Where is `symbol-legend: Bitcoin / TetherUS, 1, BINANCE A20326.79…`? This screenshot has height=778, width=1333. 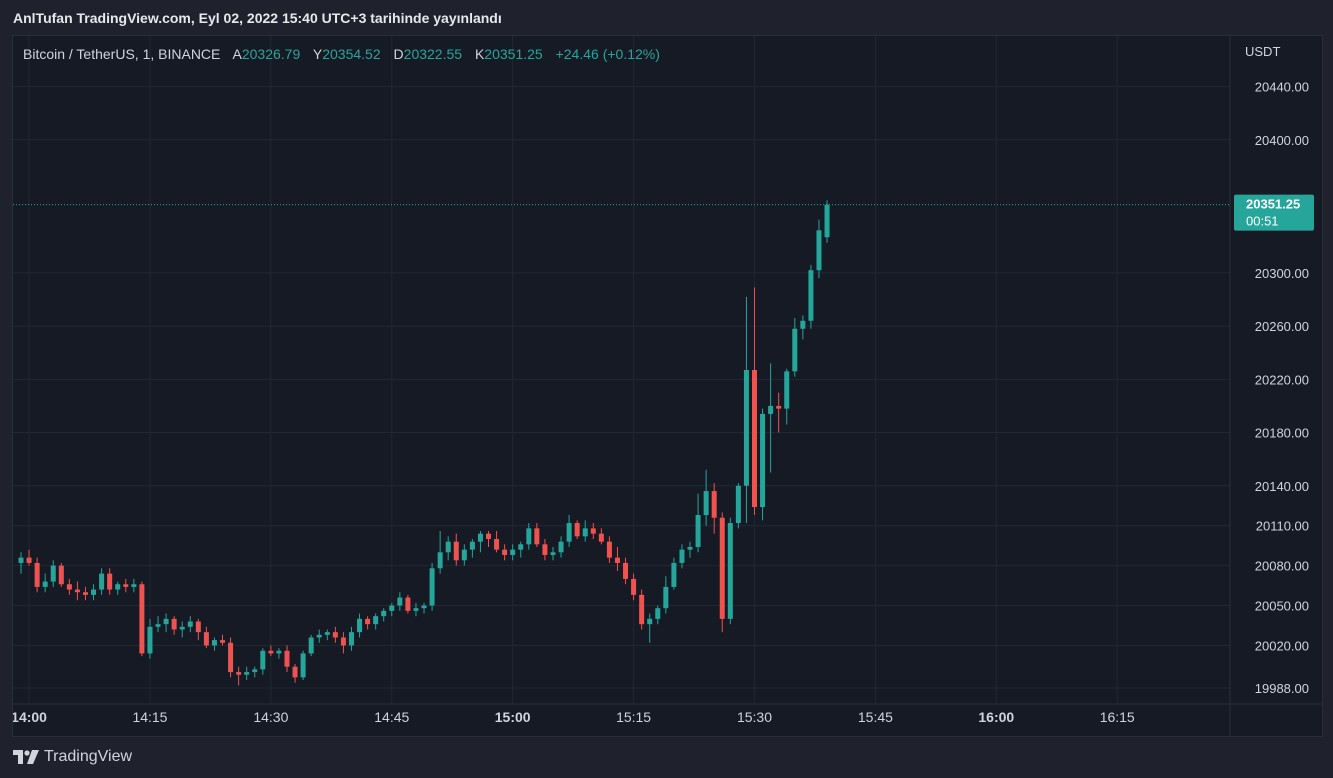 symbol-legend: Bitcoin / TetherUS, 1, BINANCE A20326.79… is located at coordinates (341, 54).